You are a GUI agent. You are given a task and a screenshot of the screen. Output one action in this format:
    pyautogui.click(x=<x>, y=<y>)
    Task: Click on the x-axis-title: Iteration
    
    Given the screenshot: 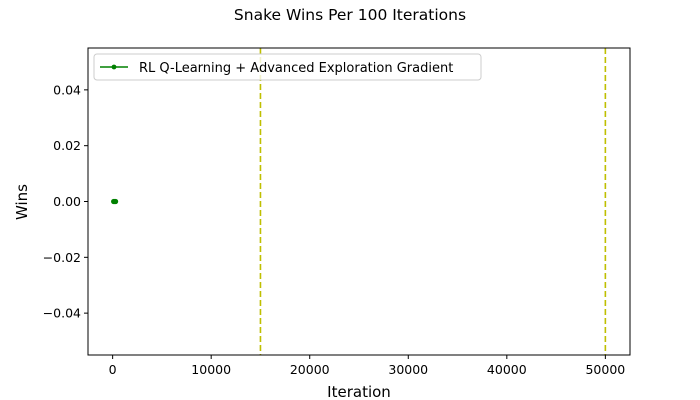 What is the action you would take?
    pyautogui.click(x=359, y=391)
    